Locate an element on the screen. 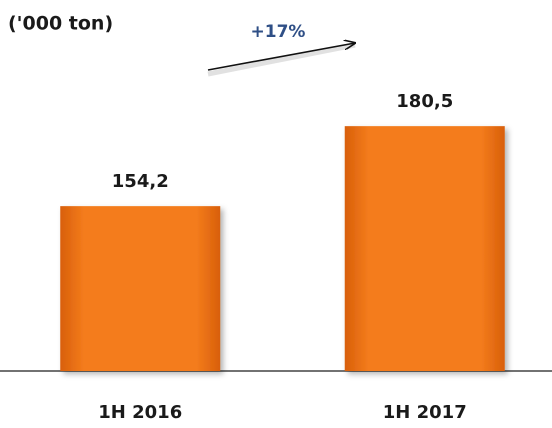  value-label: 180,5 is located at coordinates (424, 101).